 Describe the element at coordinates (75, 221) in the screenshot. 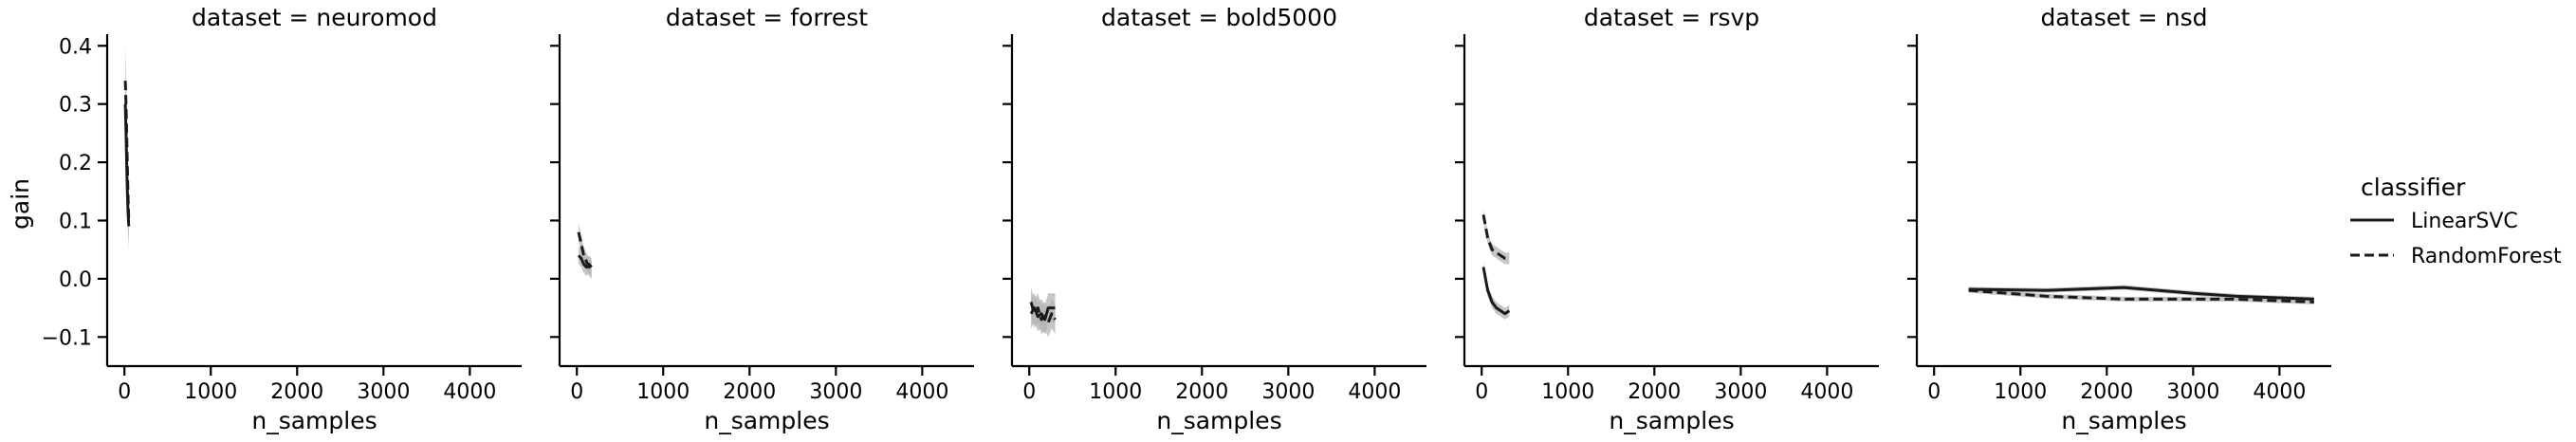

I see `y-tick-label: 0.1` at that location.